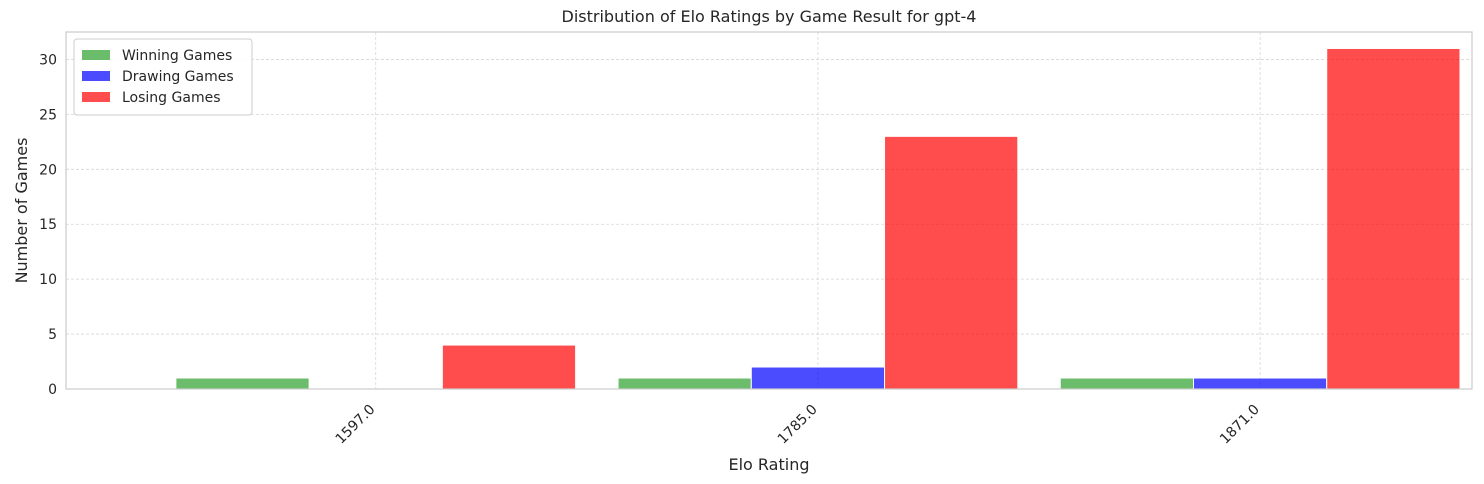  Describe the element at coordinates (48, 60) in the screenshot. I see `y-tick-label: 30` at that location.